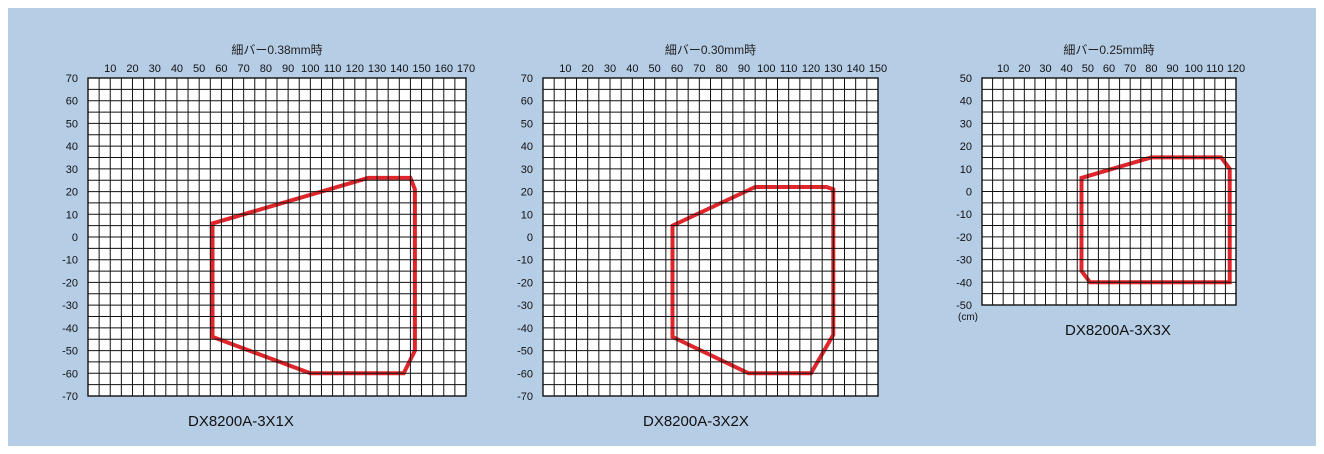 This screenshot has height=454, width=1324. Describe the element at coordinates (696, 421) in the screenshot. I see `model-label: DX8200A-3X2X` at that location.